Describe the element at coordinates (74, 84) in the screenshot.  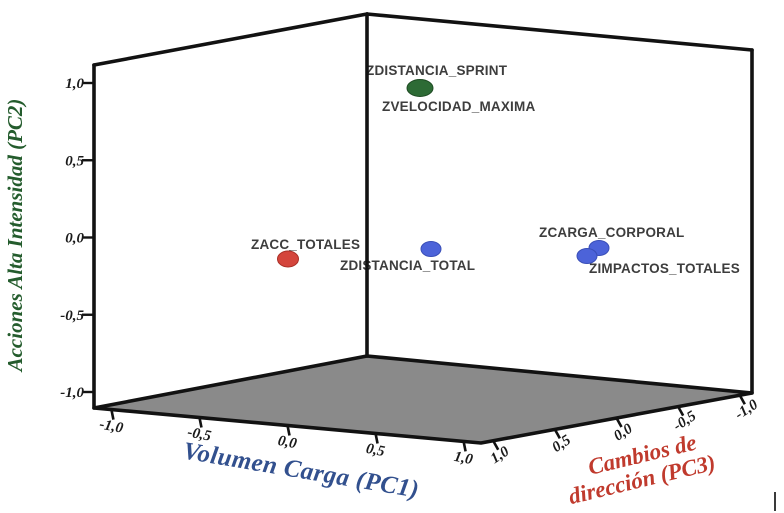
I see `pc2-tick-label: 1,0` at that location.